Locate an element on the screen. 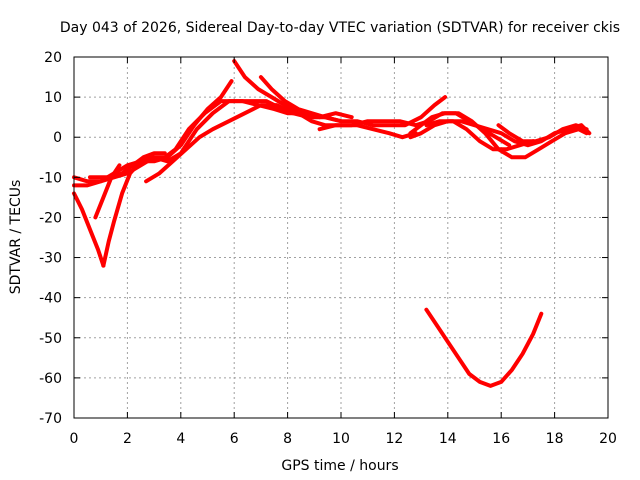 This screenshot has width=640, height=480. x-tick-label: 2 is located at coordinates (127, 439).